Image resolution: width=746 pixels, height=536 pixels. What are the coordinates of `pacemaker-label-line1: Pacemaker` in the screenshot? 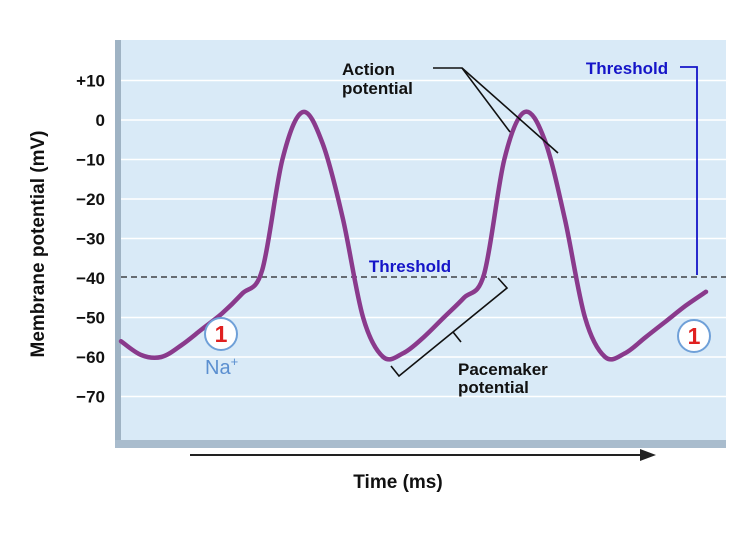 It's located at (503, 369).